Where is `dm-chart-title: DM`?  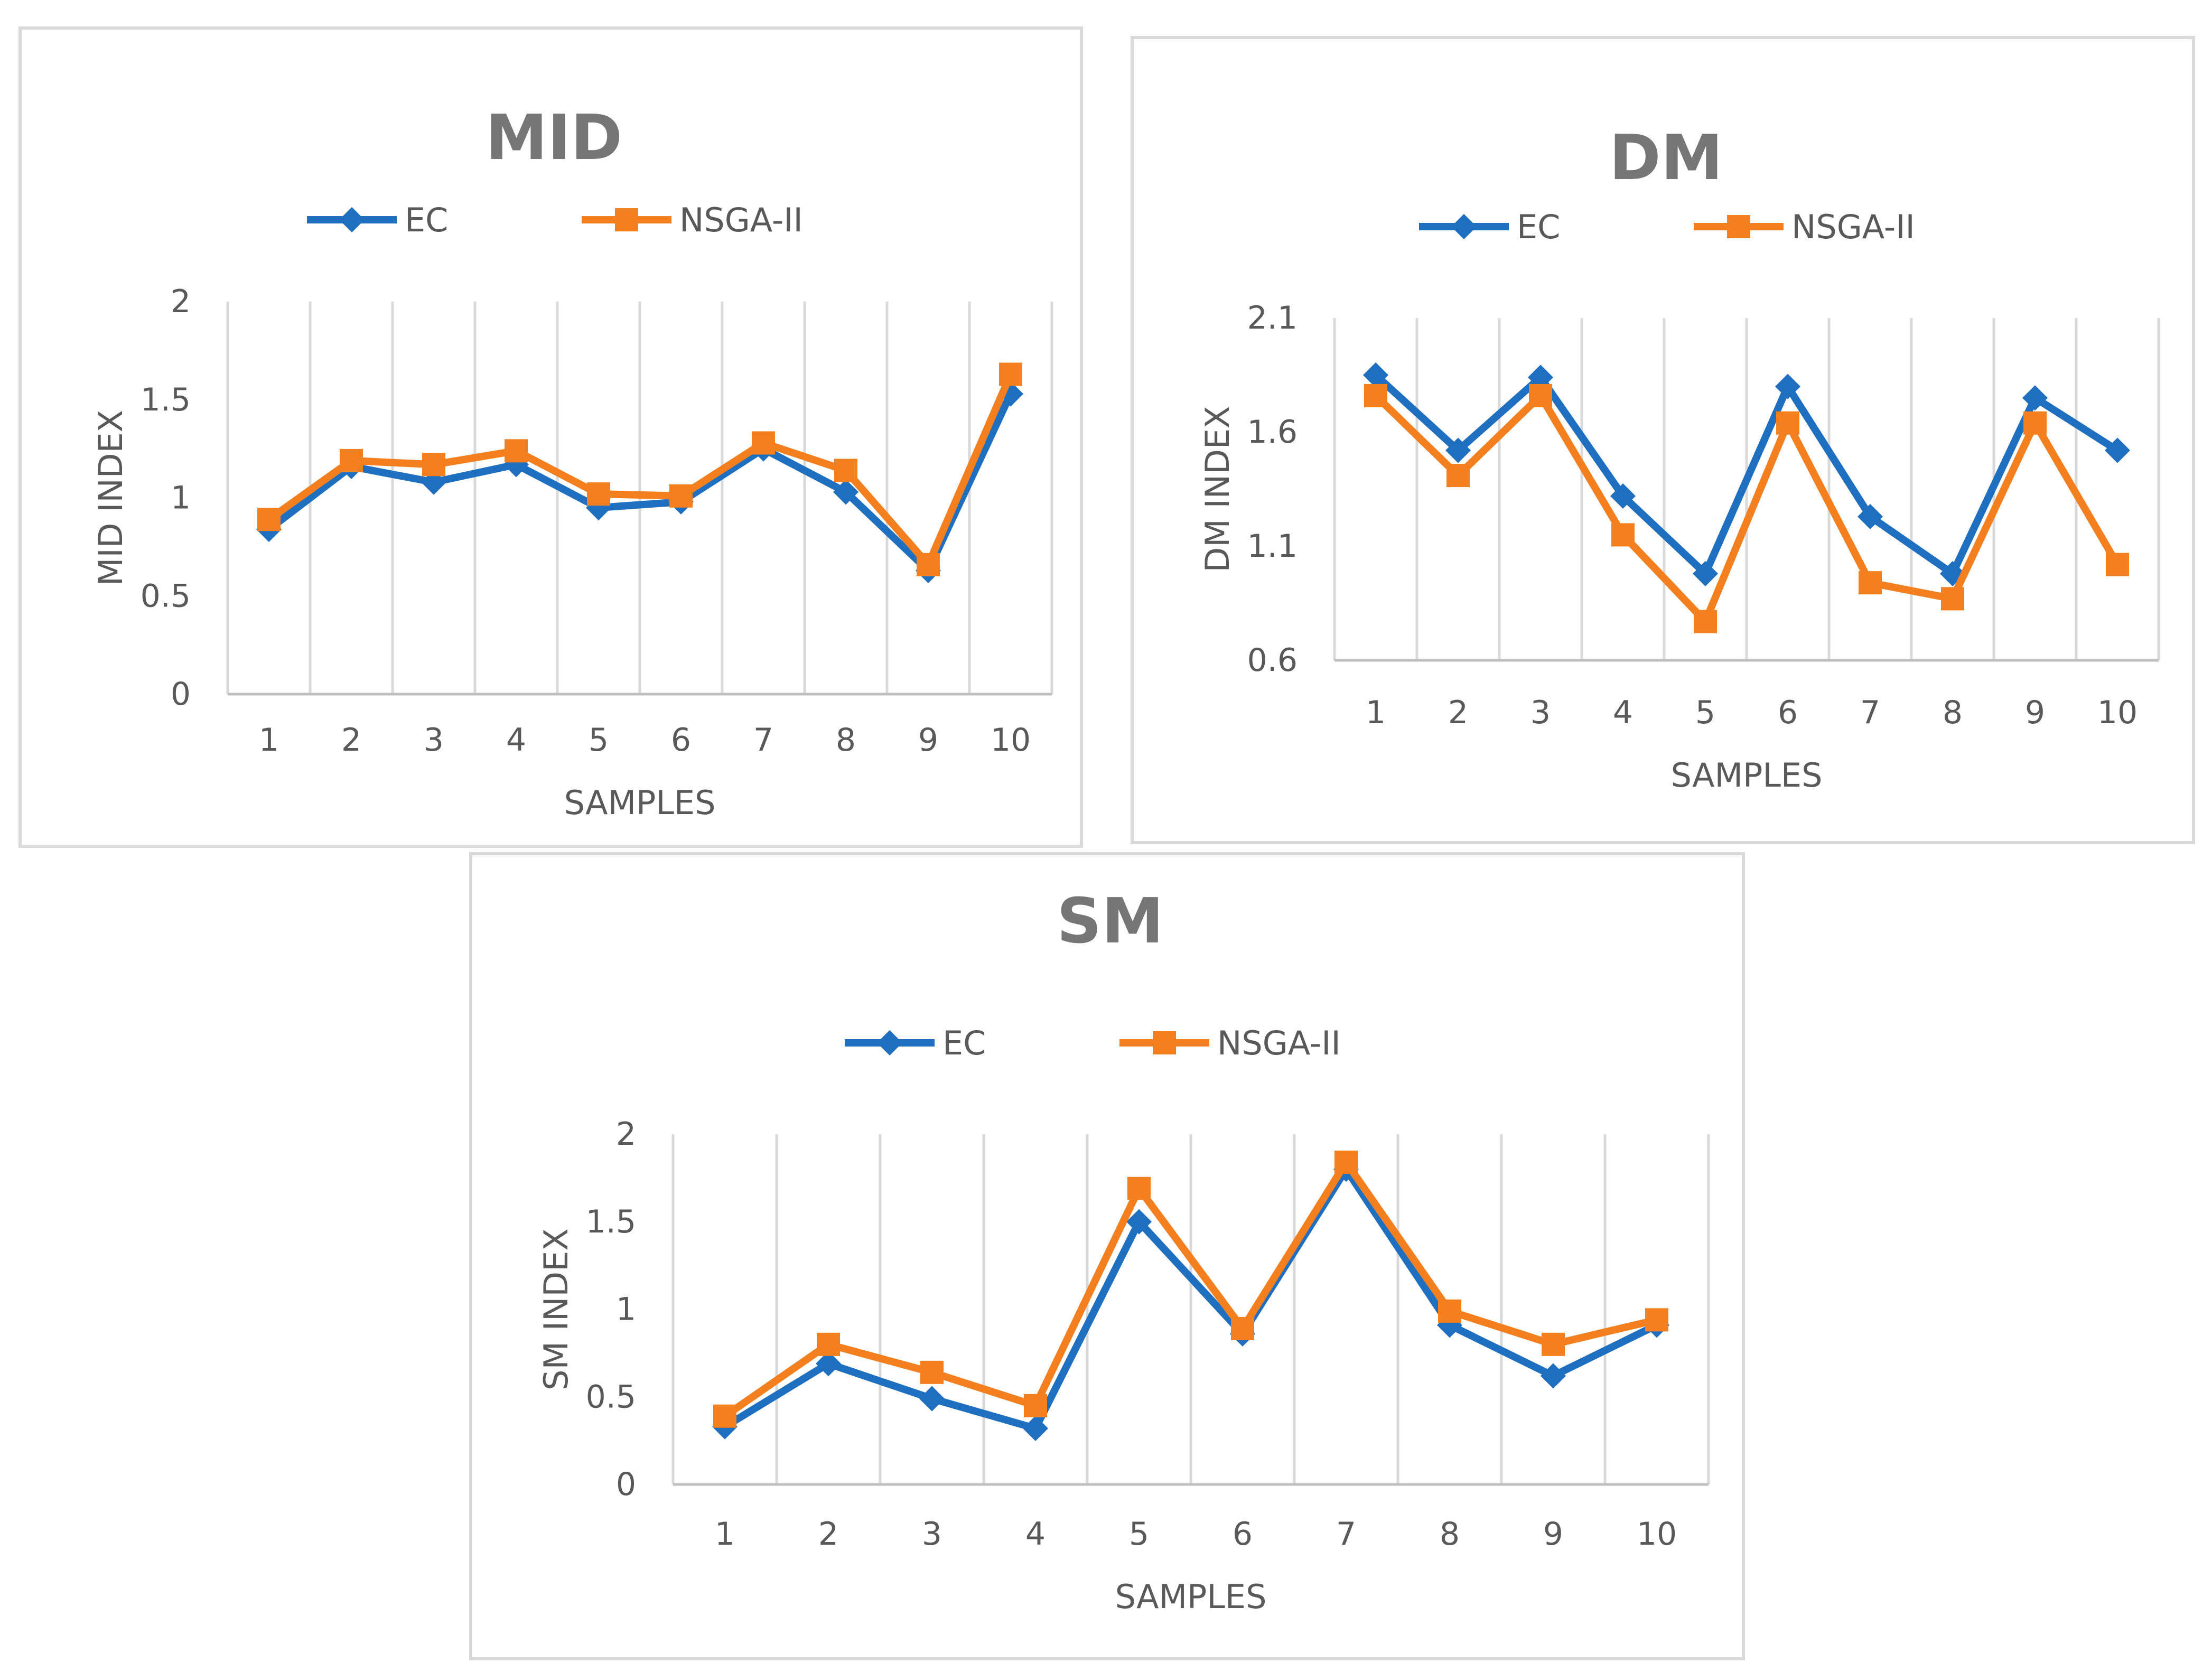 dm-chart-title: DM is located at coordinates (1666, 157).